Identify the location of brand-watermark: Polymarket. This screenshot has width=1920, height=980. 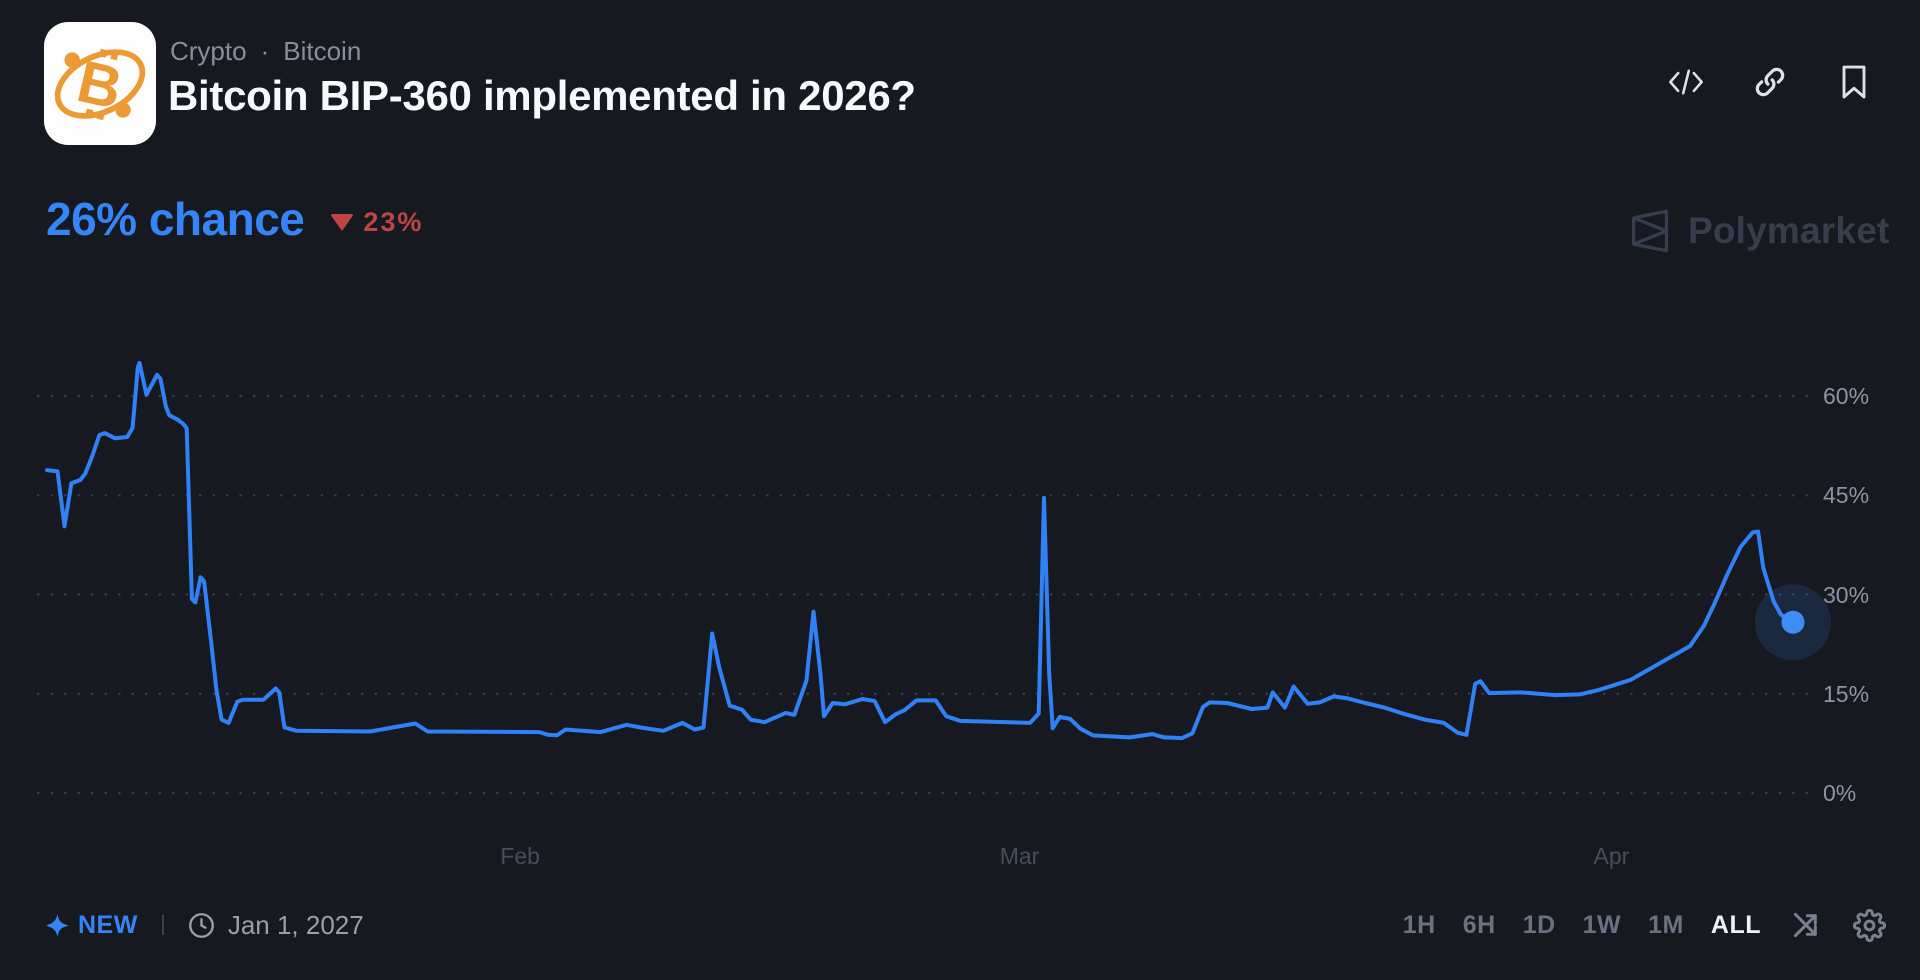
(1760, 231).